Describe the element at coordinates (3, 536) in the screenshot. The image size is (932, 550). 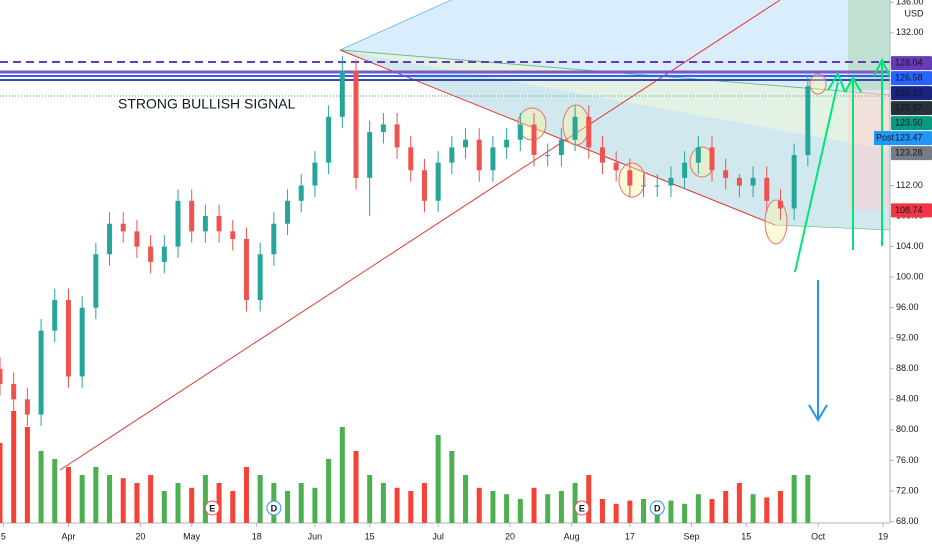
I see `x-tick-label: 5` at that location.